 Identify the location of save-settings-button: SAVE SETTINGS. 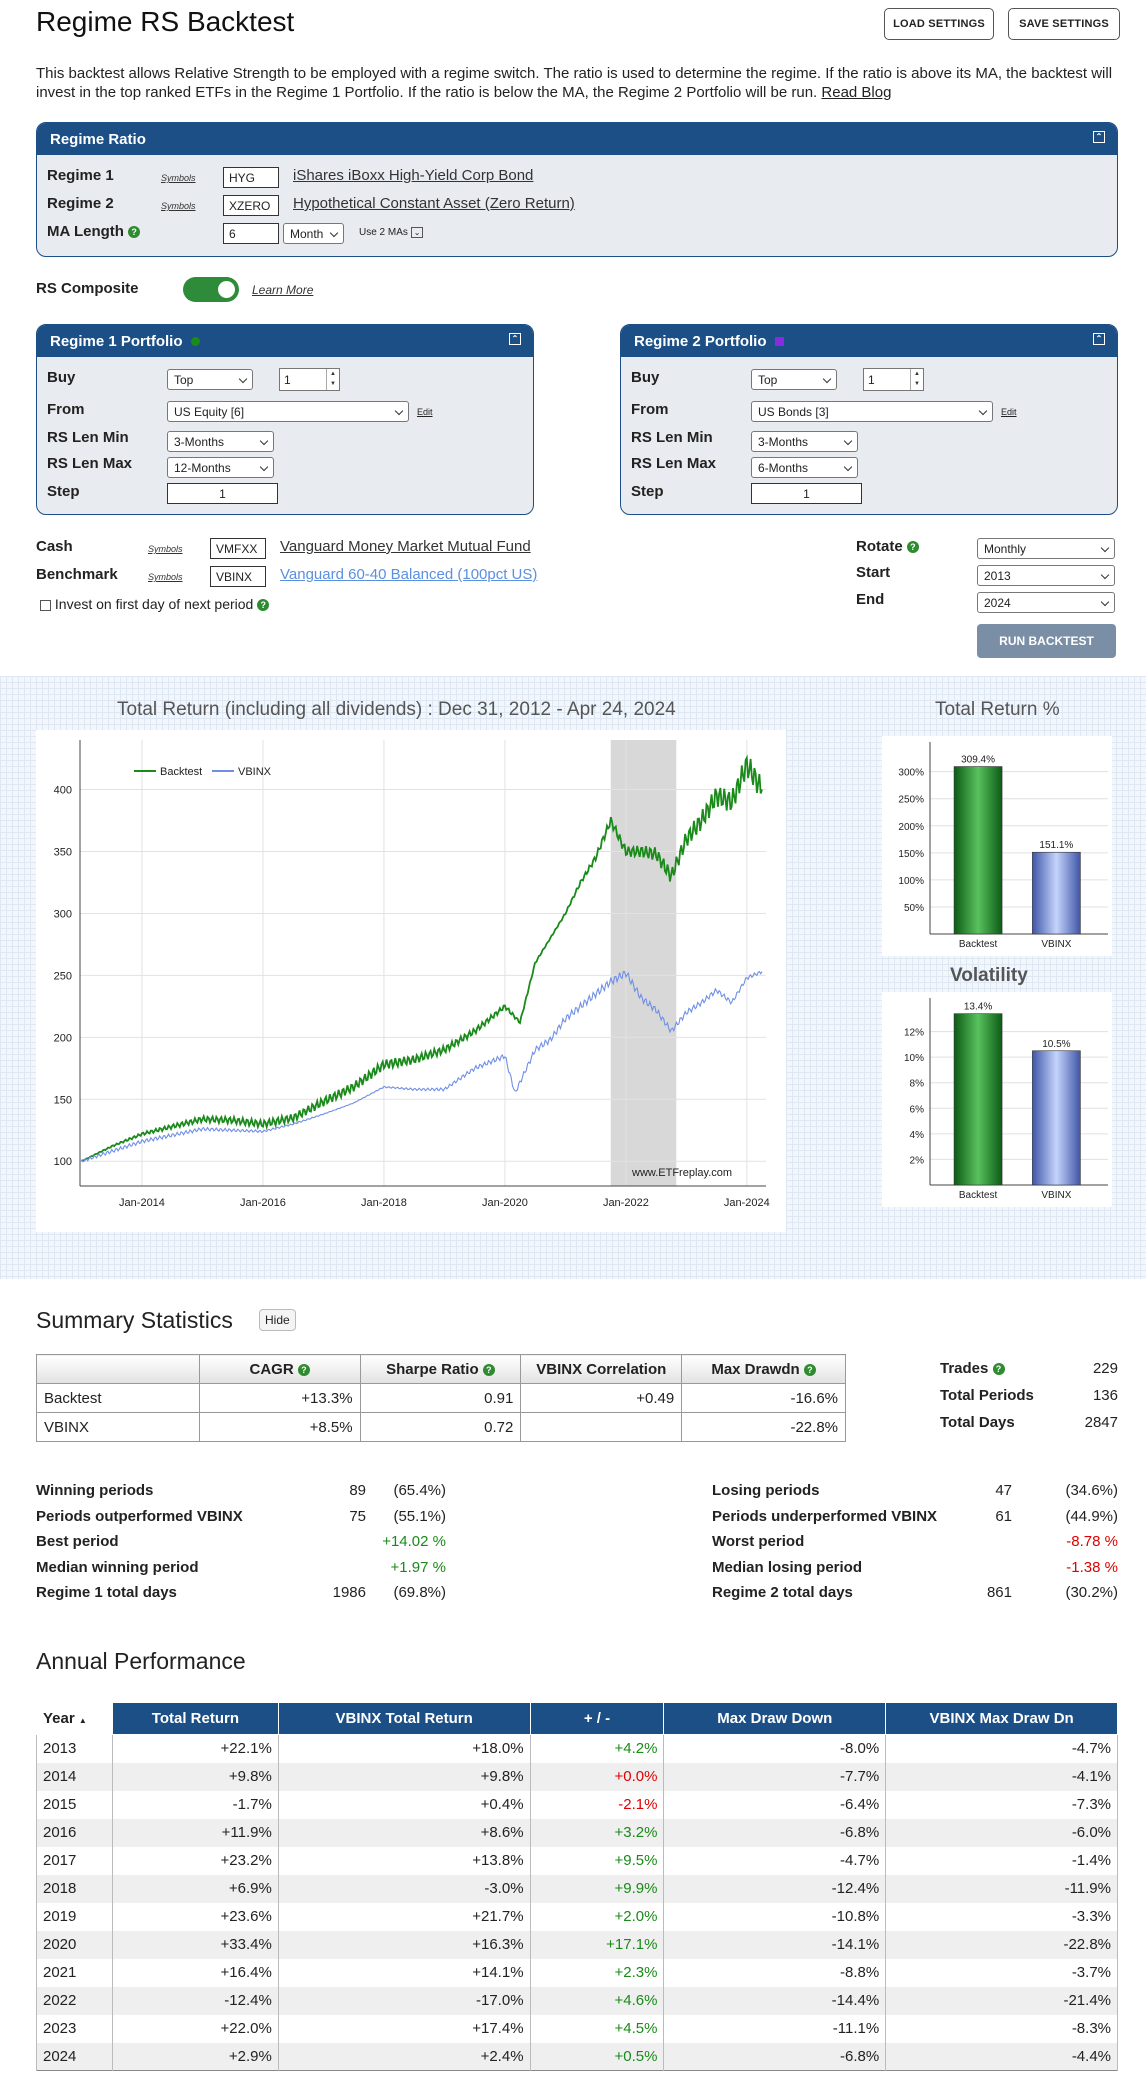
(1064, 24).